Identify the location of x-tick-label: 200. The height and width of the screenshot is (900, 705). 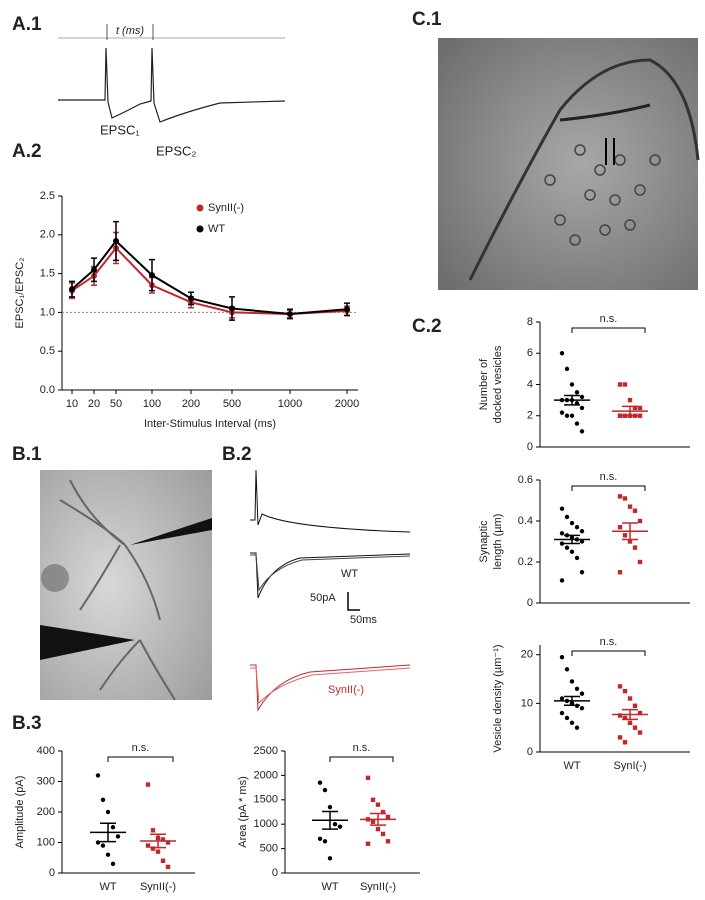
(191, 404).